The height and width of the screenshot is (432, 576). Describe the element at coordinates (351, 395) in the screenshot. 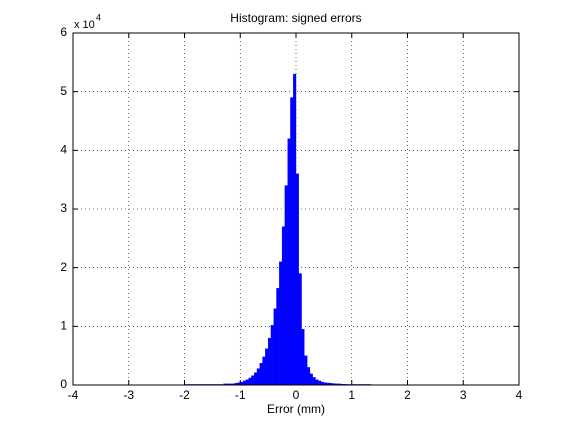

I see `x-tick-label: 1` at that location.